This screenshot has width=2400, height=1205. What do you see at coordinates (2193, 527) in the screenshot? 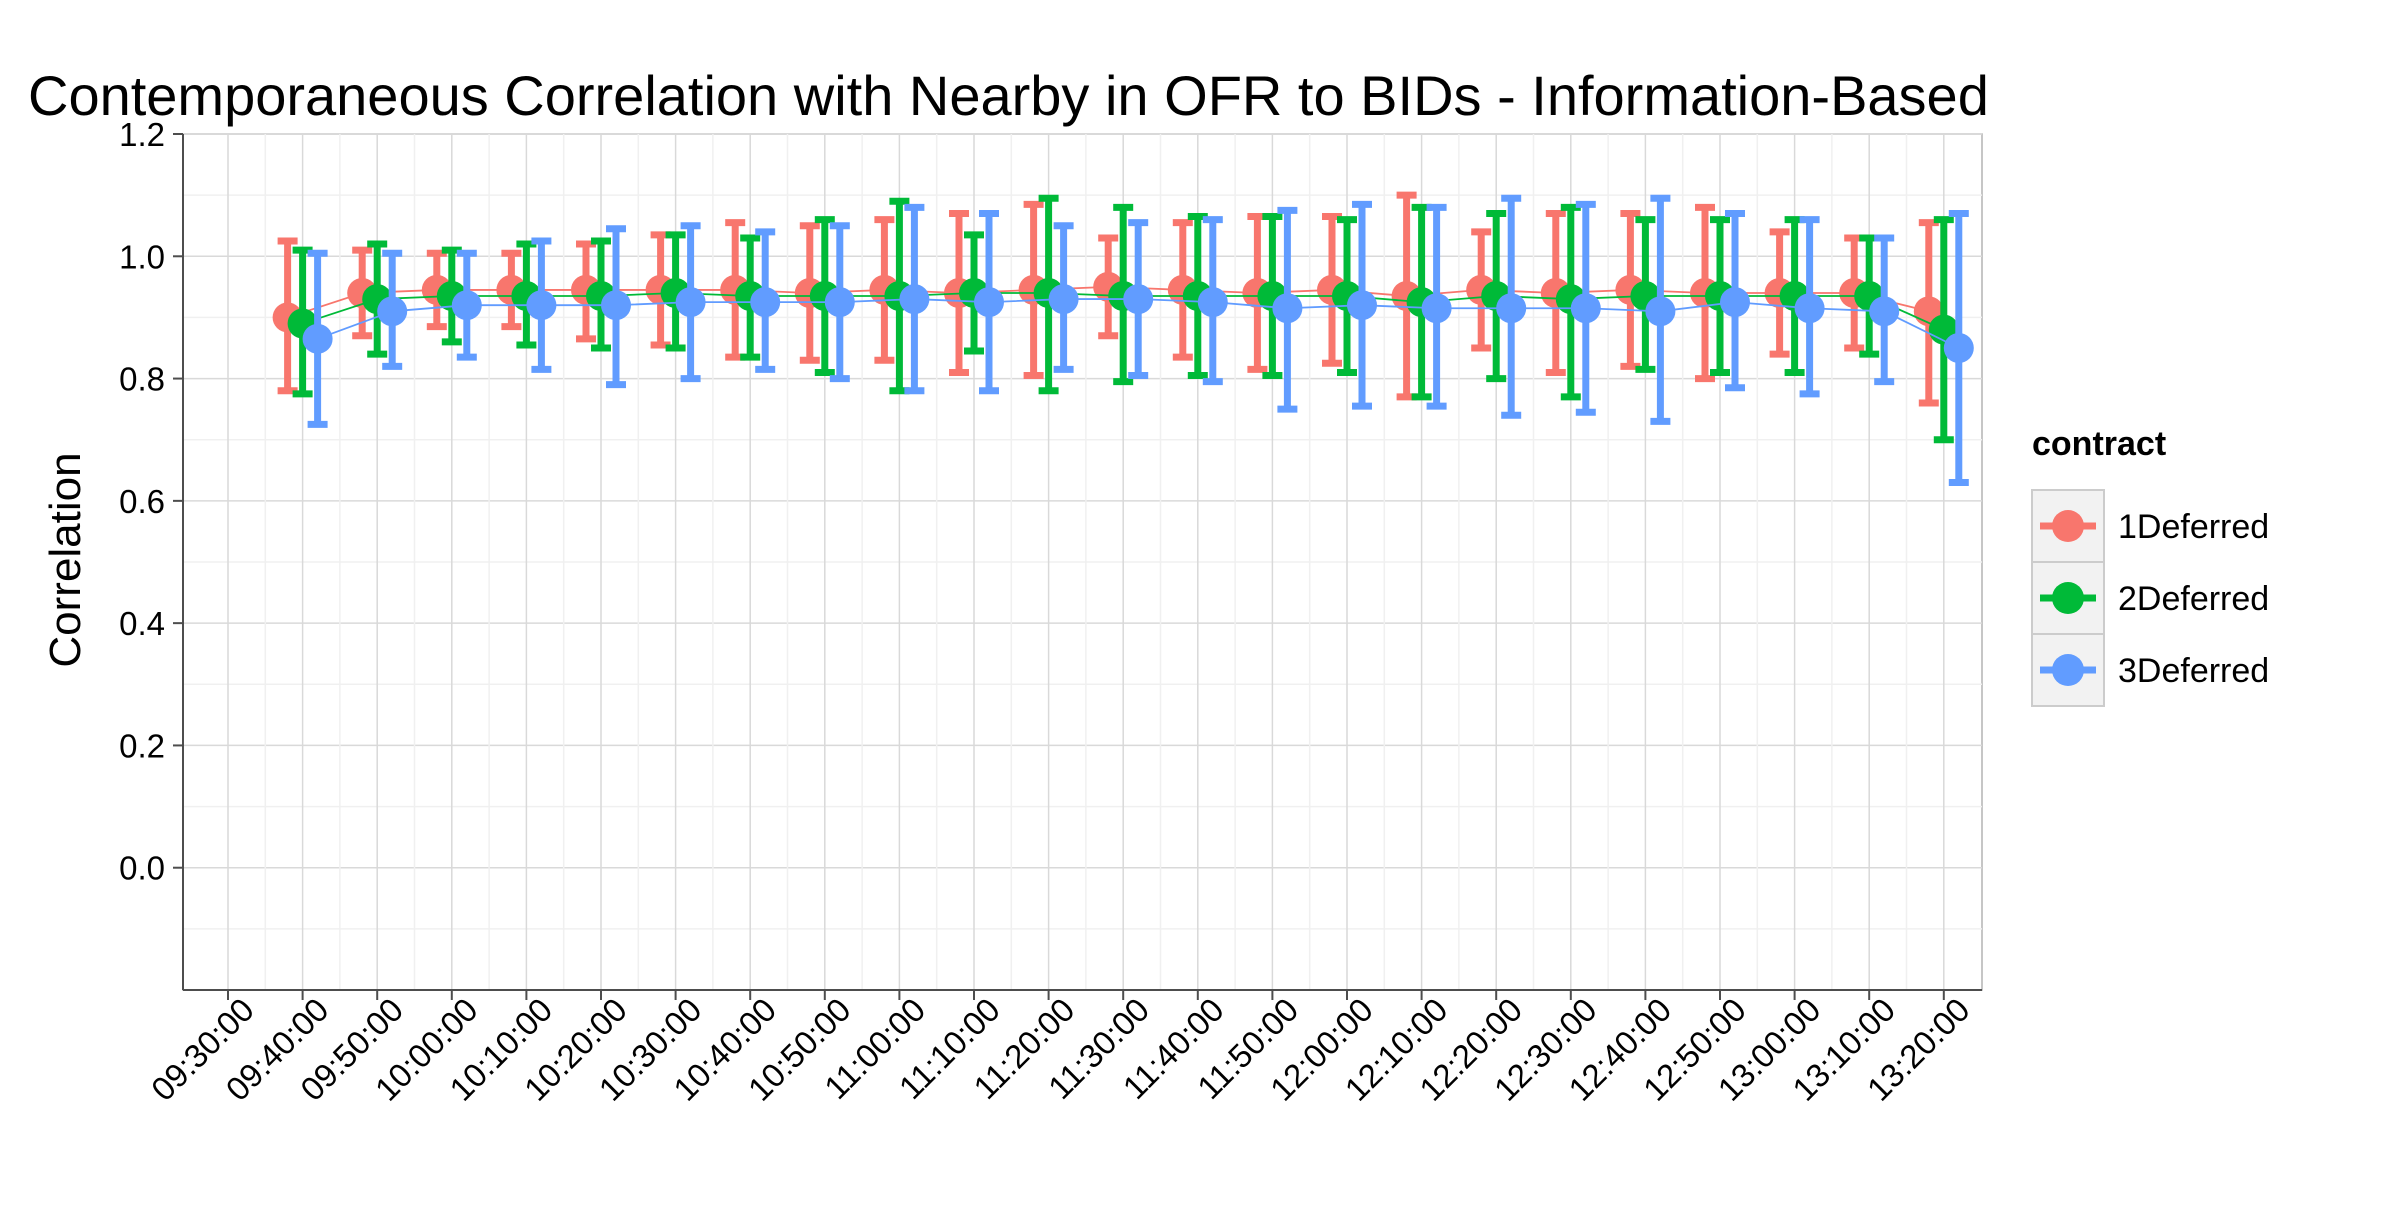
I see `legend-label: 1Deferred` at bounding box center [2193, 527].